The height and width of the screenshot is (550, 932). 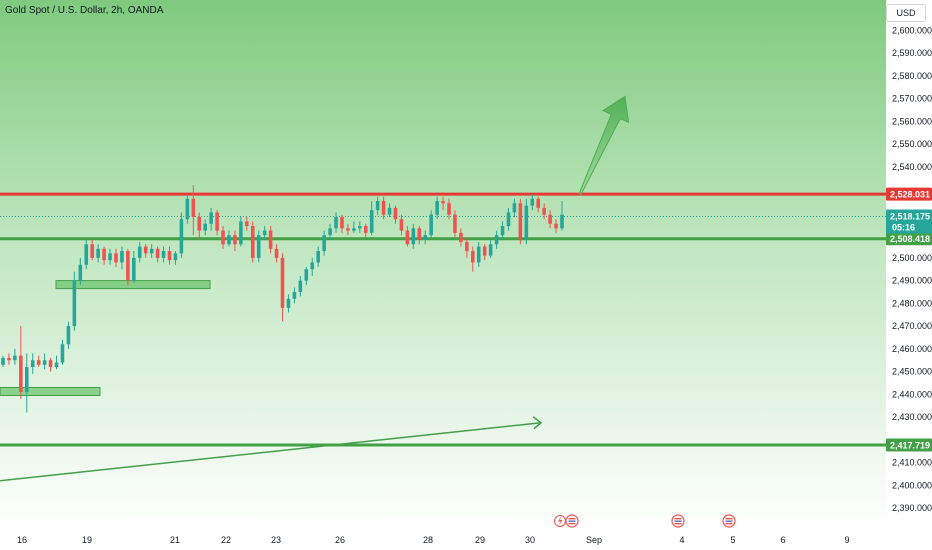 What do you see at coordinates (560, 521) in the screenshot?
I see `dividend-event-icon` at bounding box center [560, 521].